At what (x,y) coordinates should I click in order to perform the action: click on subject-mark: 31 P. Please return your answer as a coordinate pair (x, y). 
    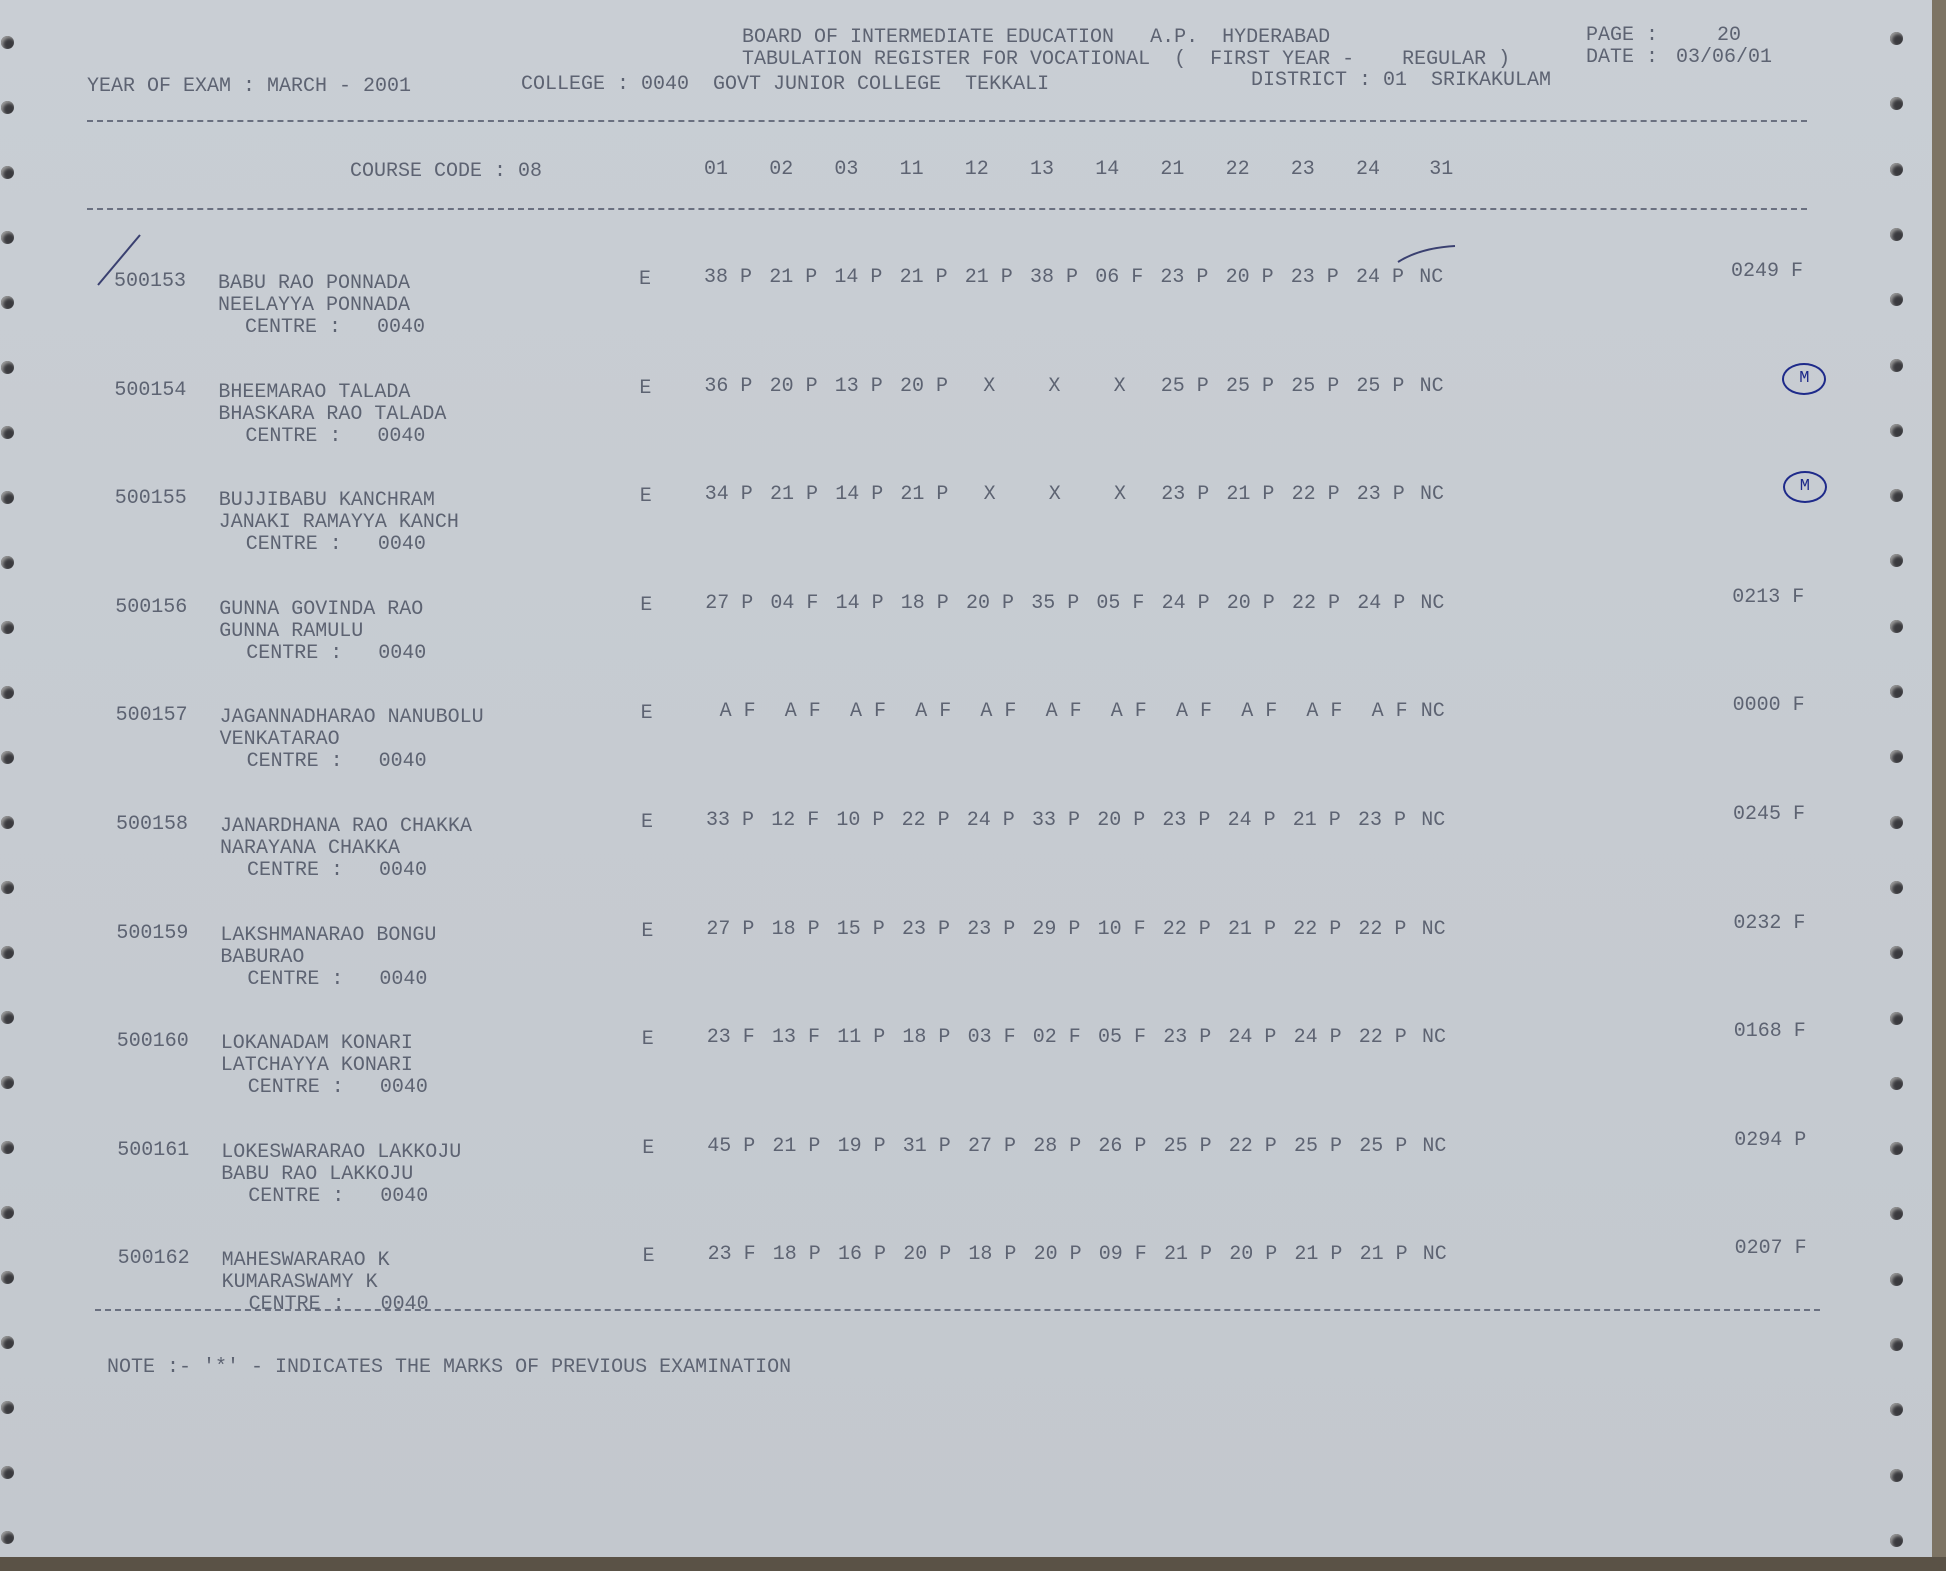
    Looking at the image, I should click on (926, 1146).